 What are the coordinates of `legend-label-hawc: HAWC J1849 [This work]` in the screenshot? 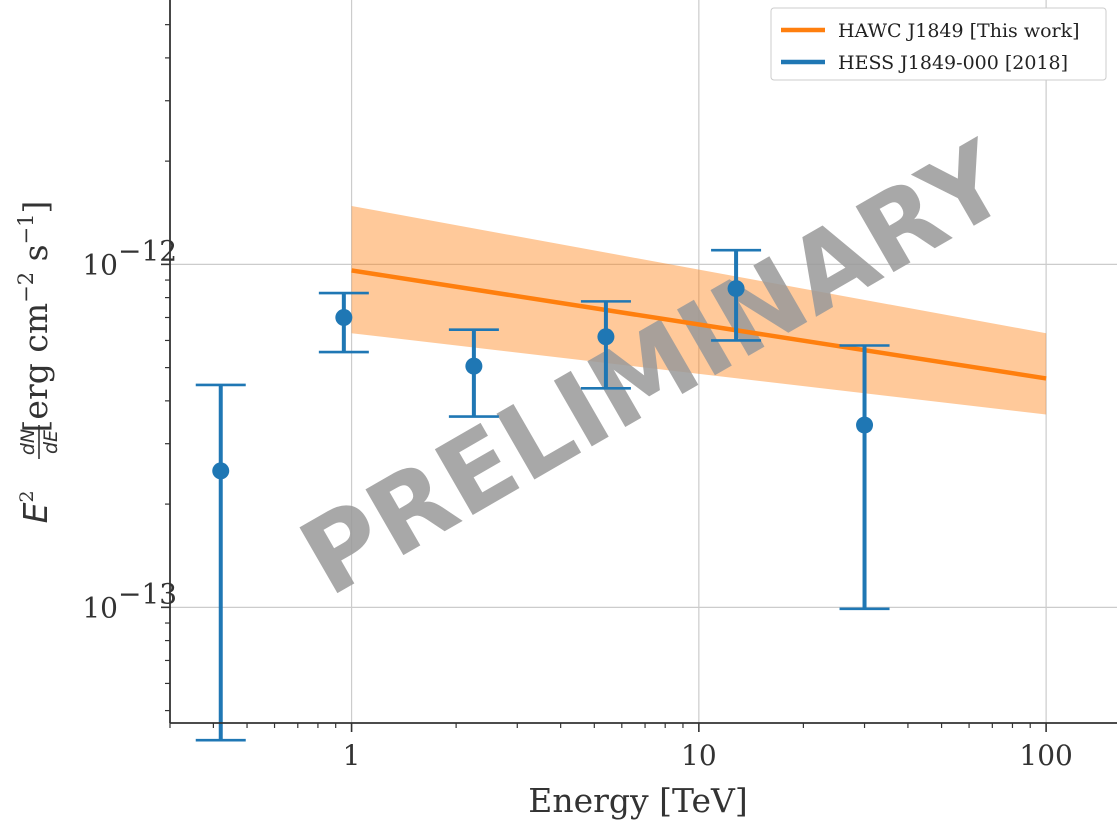 It's located at (959, 31).